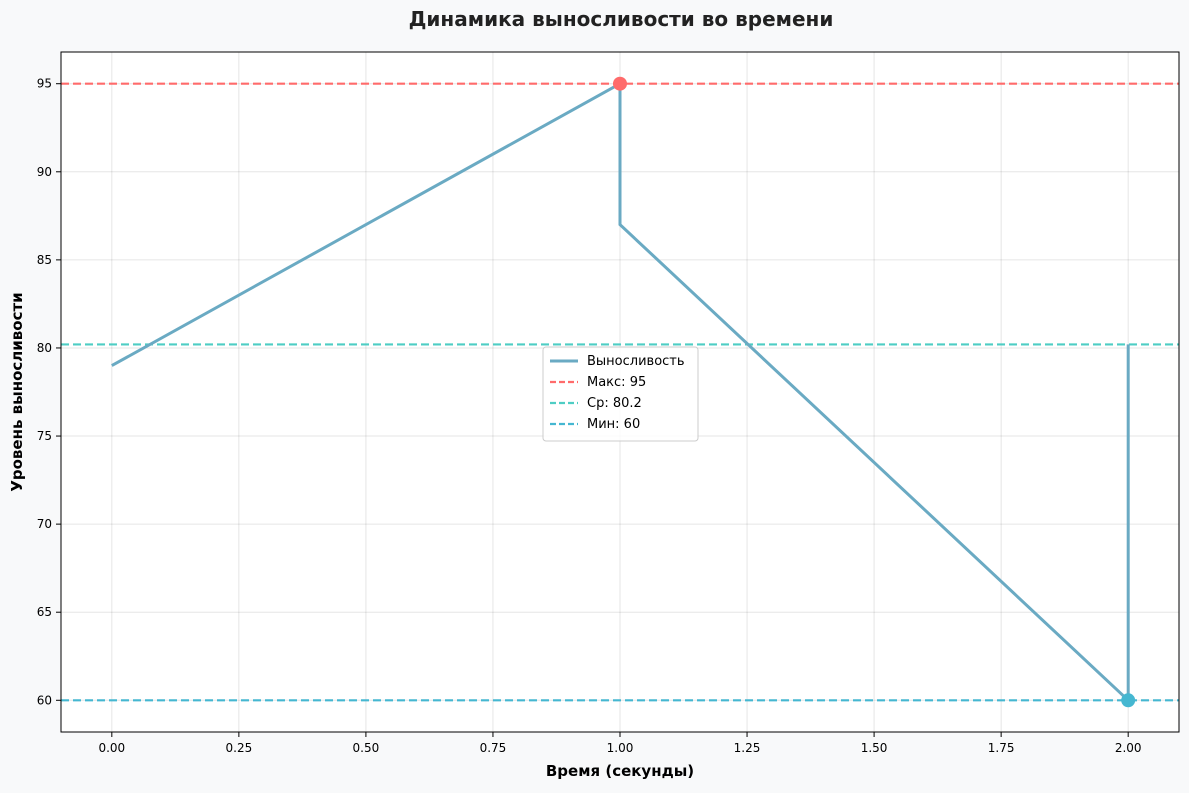  I want to click on x-axis-ticks: 0.00 0.25 0.50 0.75 1.00 1.25 1.50 1.75 2.00, so click(620, 743).